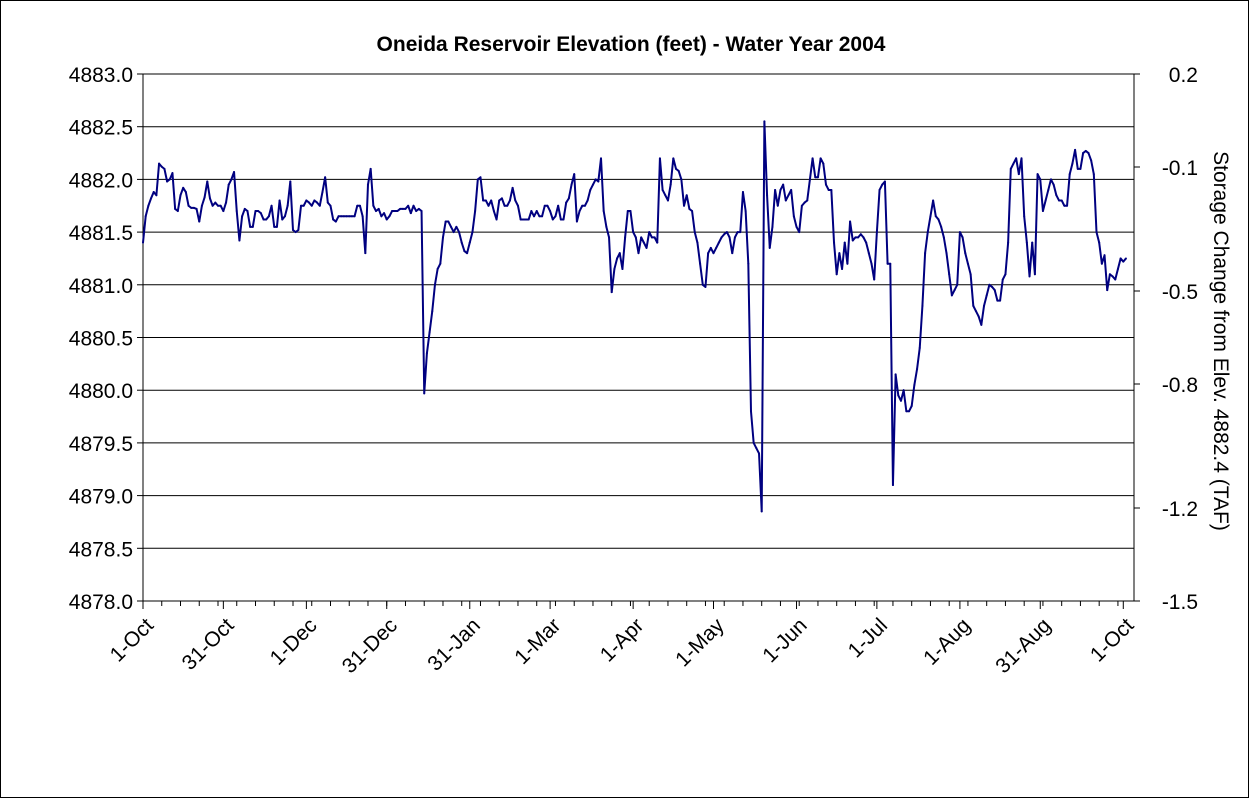  I want to click on left-tick-label: 4880.0, so click(101, 391).